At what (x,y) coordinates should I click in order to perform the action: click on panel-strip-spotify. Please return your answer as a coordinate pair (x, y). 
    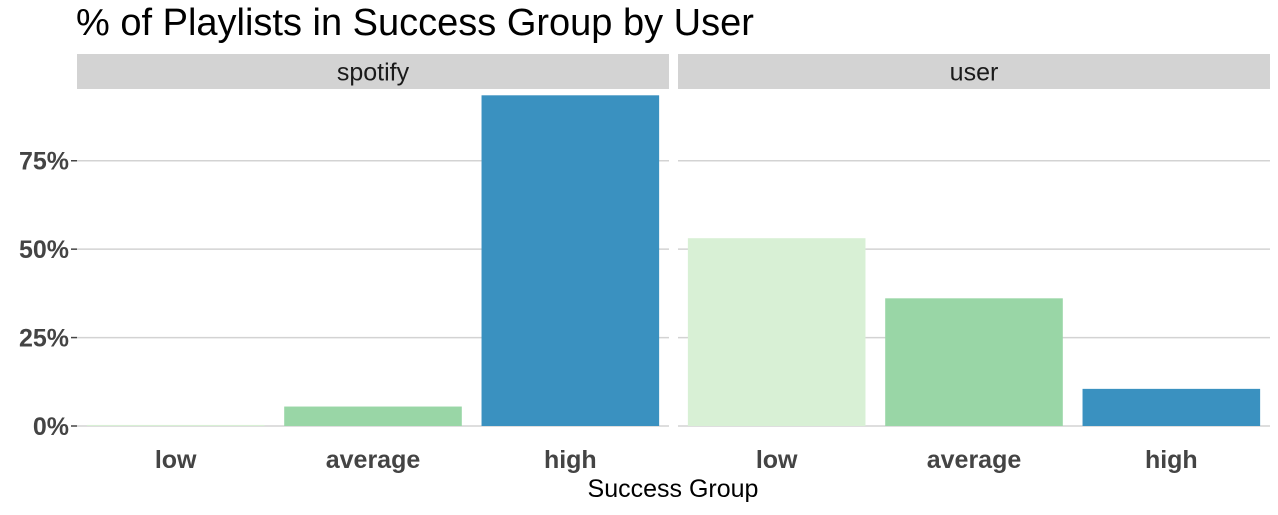
    Looking at the image, I should click on (373, 71).